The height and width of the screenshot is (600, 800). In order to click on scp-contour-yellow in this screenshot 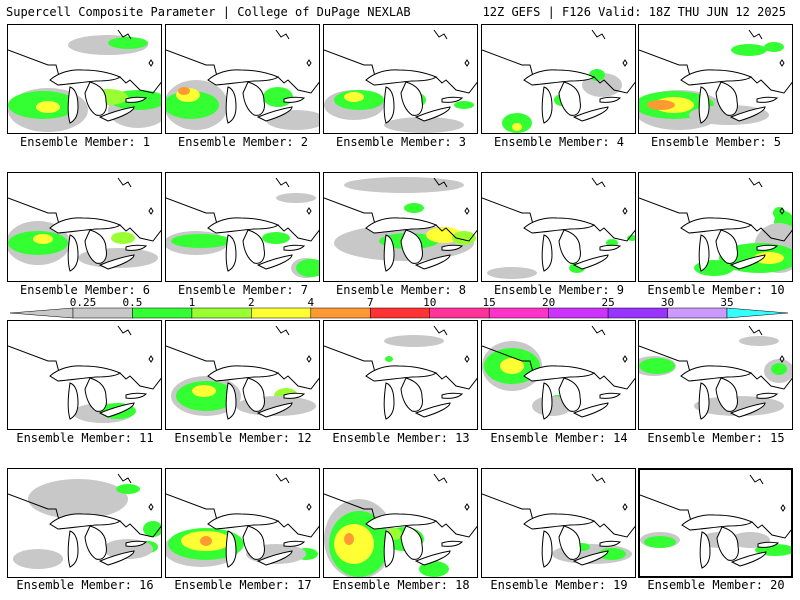, I will do `click(204, 391)`.